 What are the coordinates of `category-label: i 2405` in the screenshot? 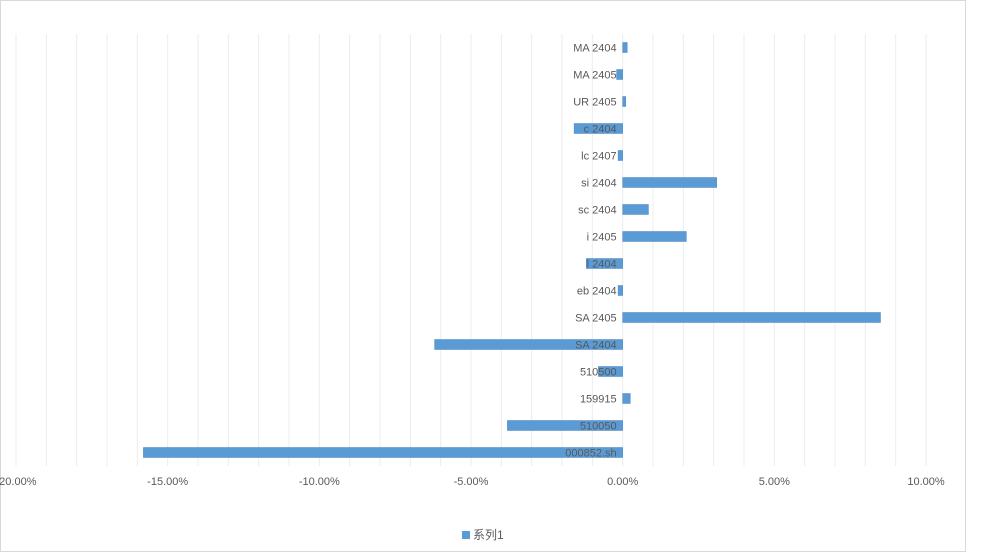 It's located at (602, 238).